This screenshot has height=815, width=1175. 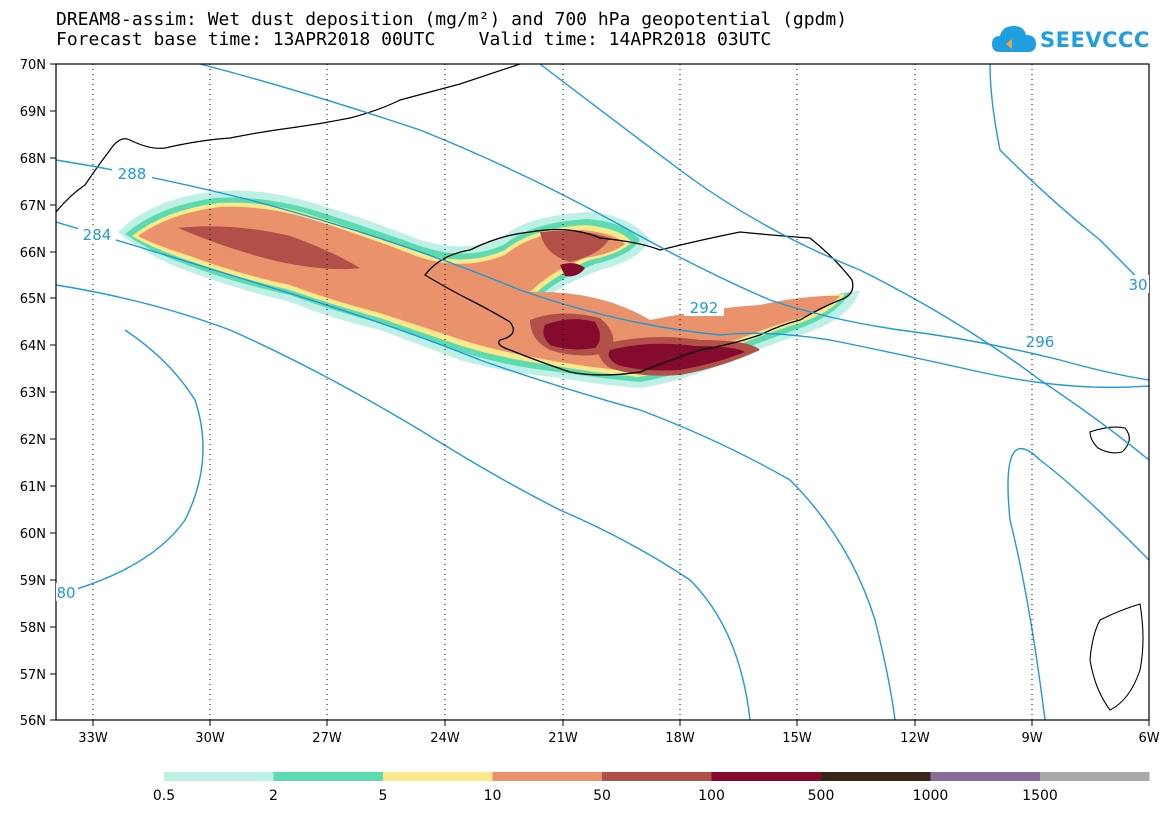 I want to click on lat-label: 65N, so click(x=33, y=299).